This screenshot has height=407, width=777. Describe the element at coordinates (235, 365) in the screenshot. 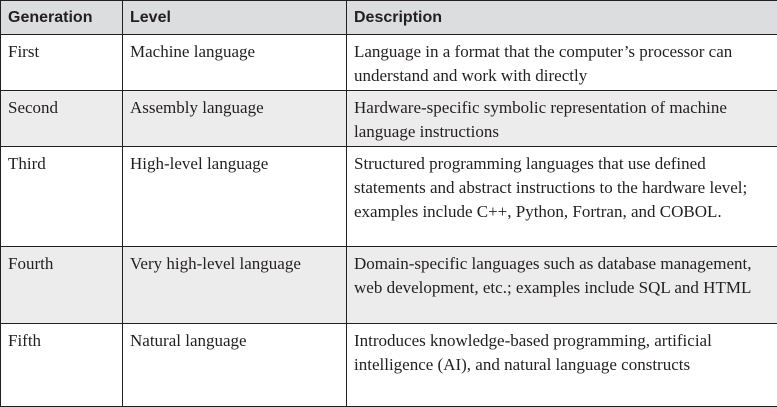

I see `cell-level: Natural language` at that location.